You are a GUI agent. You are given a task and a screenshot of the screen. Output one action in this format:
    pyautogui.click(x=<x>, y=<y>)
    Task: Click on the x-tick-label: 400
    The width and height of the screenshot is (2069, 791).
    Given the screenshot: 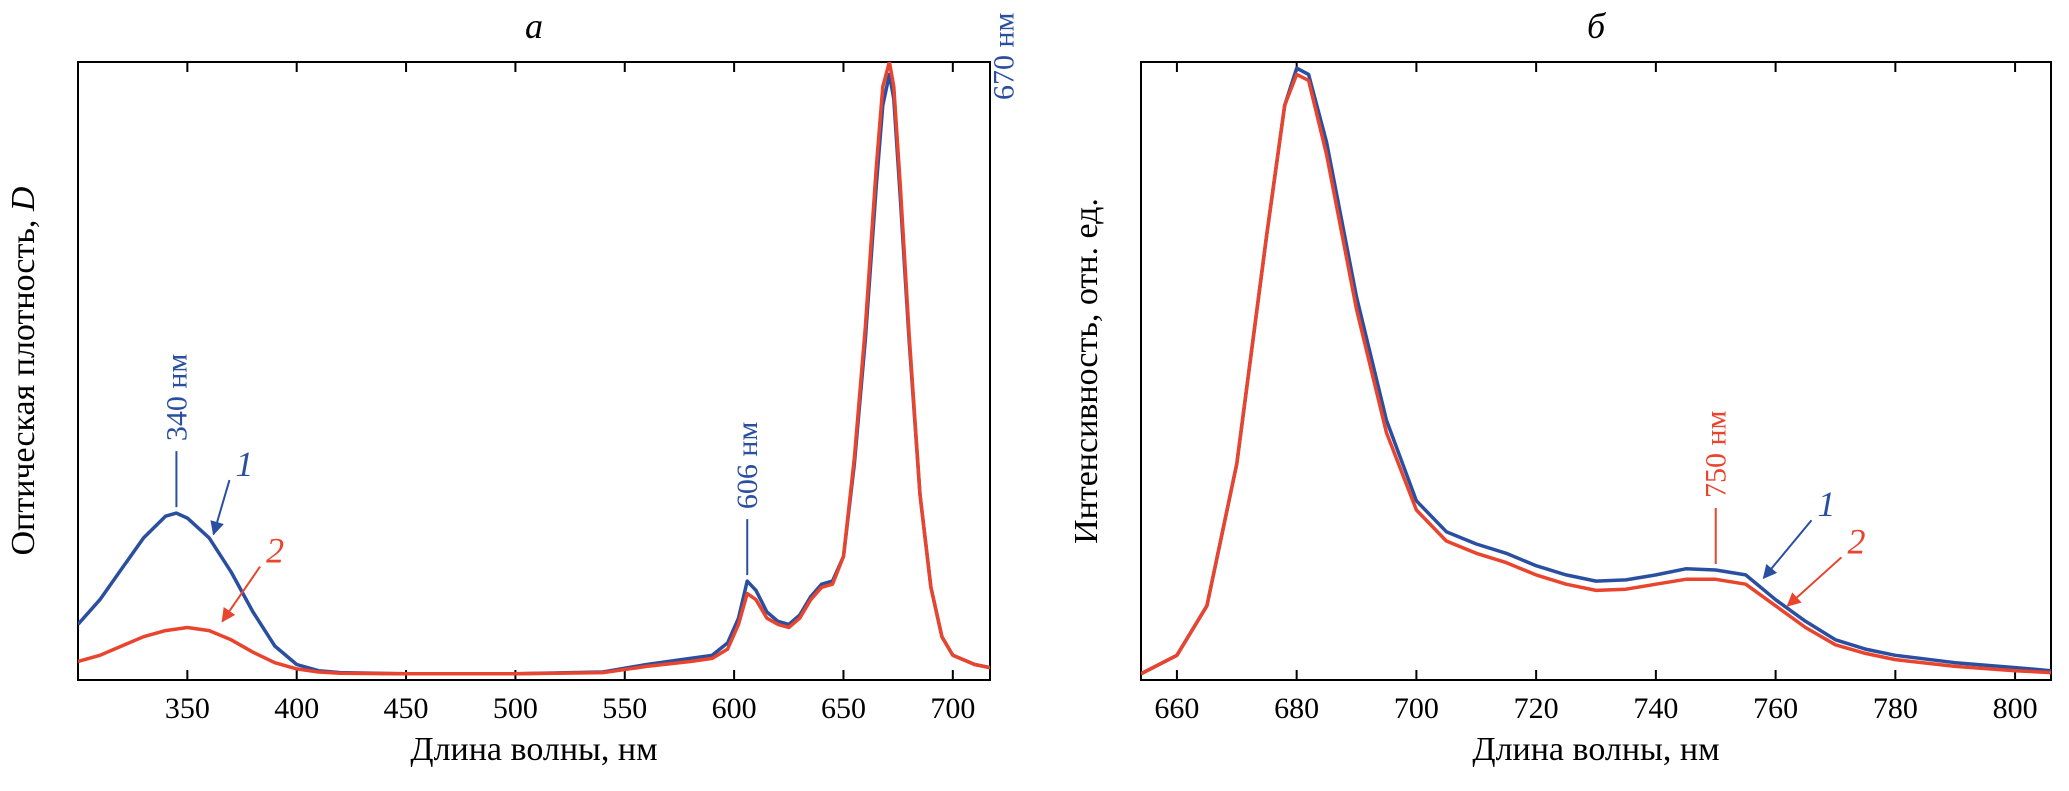 What is the action you would take?
    pyautogui.click(x=296, y=708)
    